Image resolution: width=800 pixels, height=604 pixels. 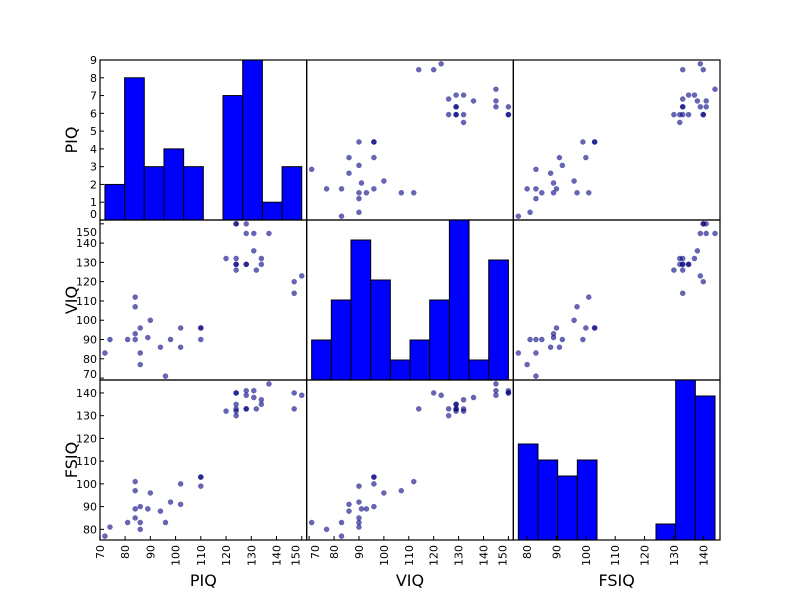 I want to click on x-tick-label: 150, so click(x=296, y=555).